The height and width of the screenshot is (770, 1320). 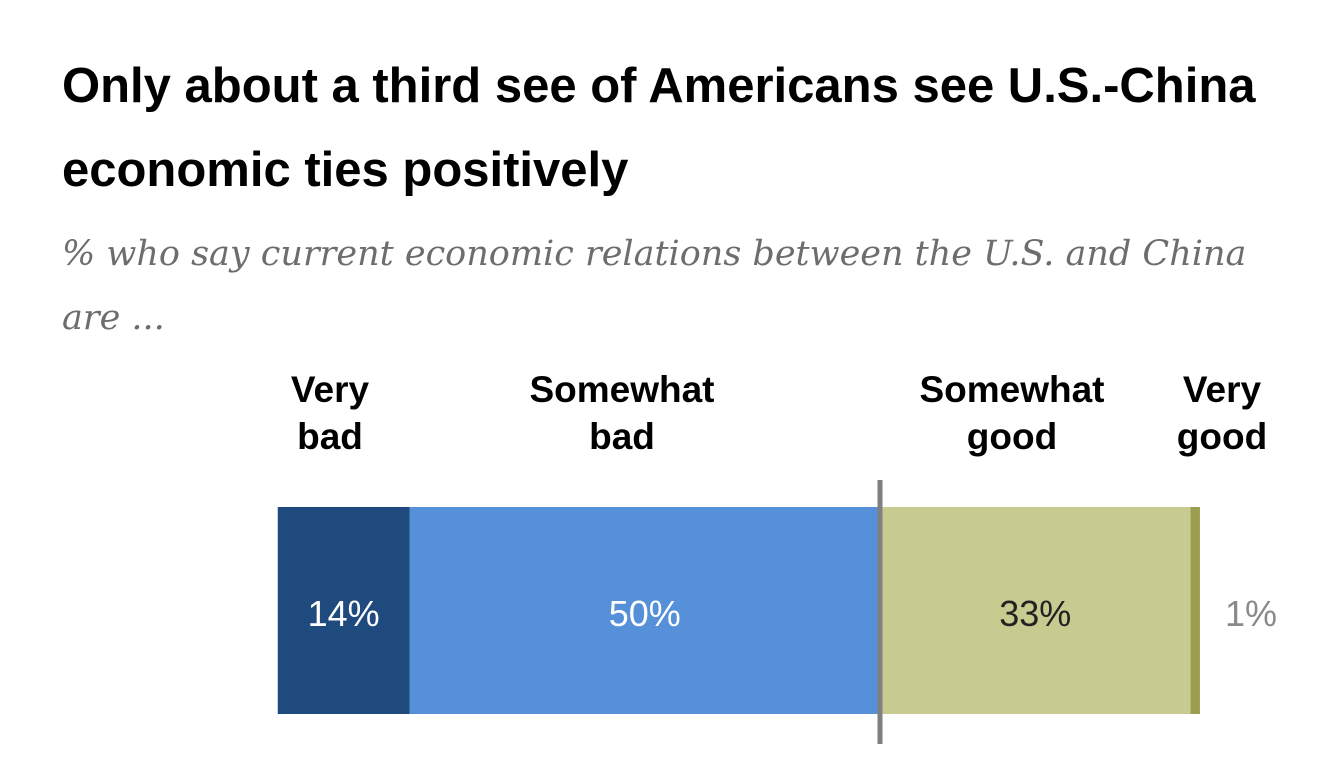 What do you see at coordinates (1222, 413) in the screenshot?
I see `category-label-very-good: Very good` at bounding box center [1222, 413].